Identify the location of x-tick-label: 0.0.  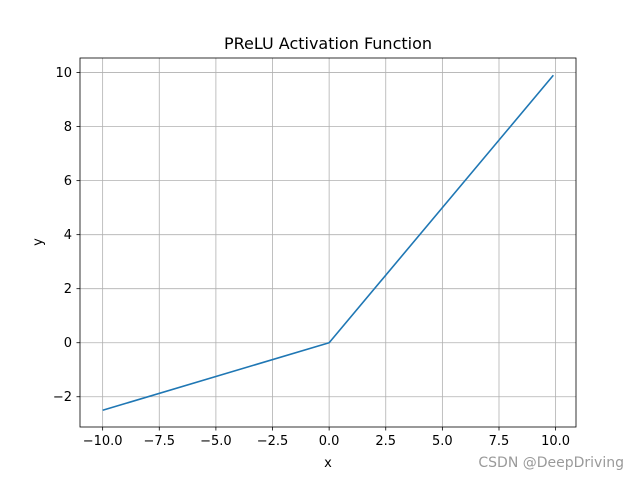
(329, 441).